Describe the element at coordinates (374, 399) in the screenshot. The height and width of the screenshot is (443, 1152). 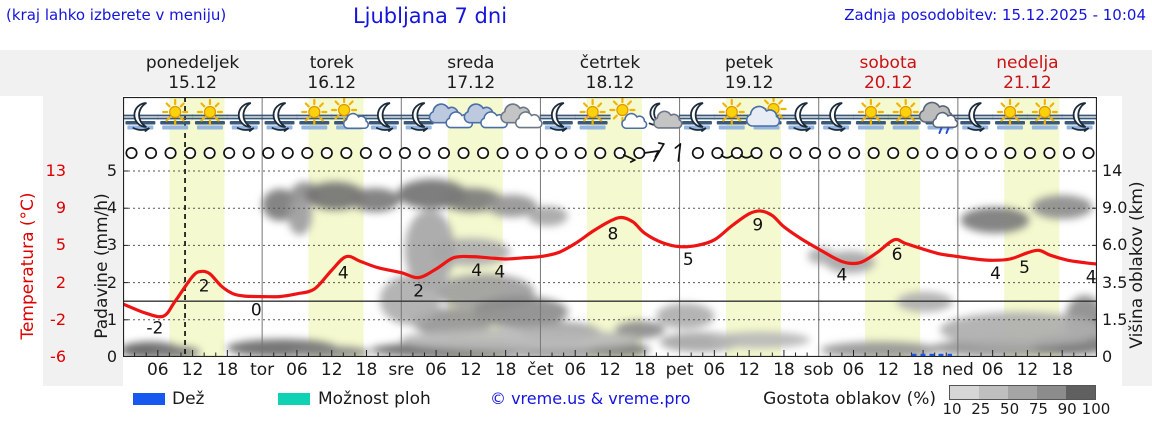
I see `showers-legend-label: Možnost ploh` at that location.